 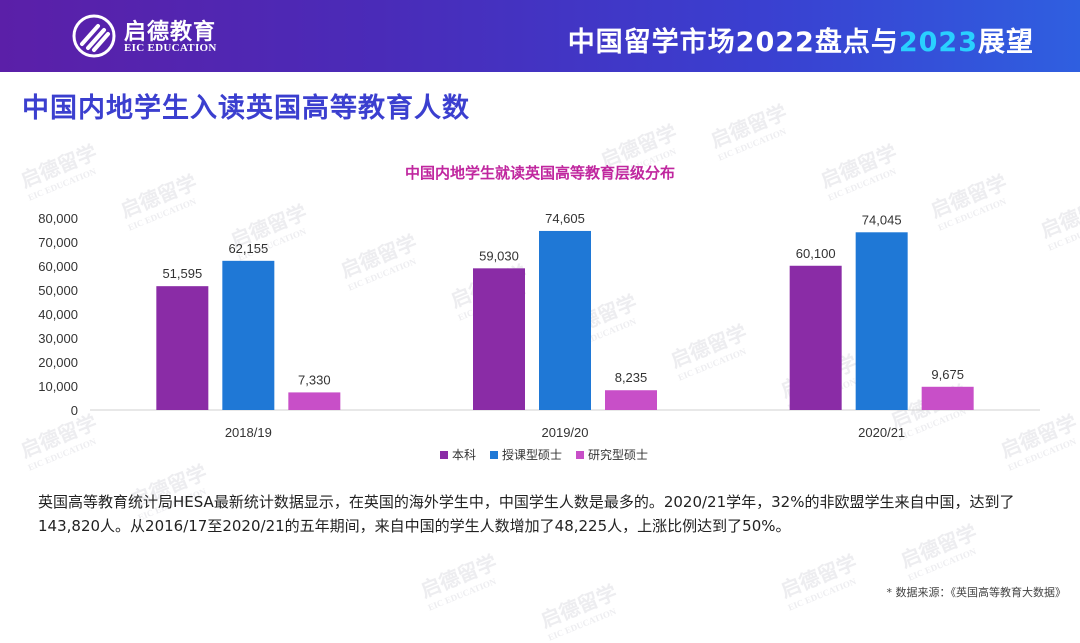 I want to click on data-label: 7,330, so click(x=314, y=379).